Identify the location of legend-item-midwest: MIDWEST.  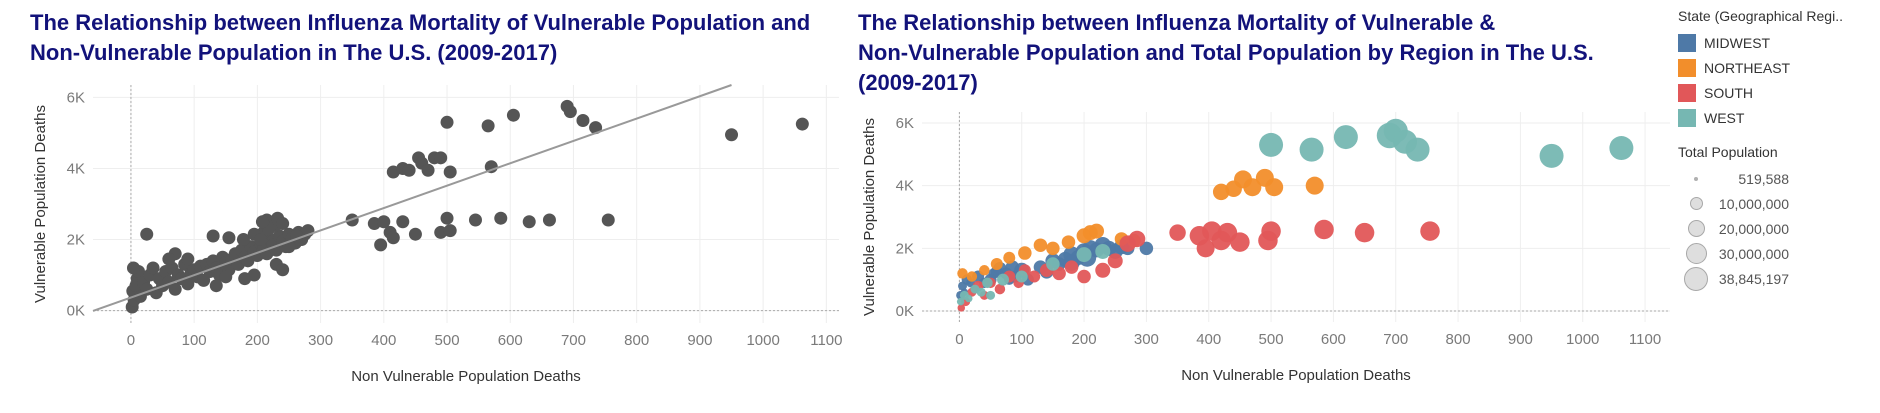
(1760, 42).